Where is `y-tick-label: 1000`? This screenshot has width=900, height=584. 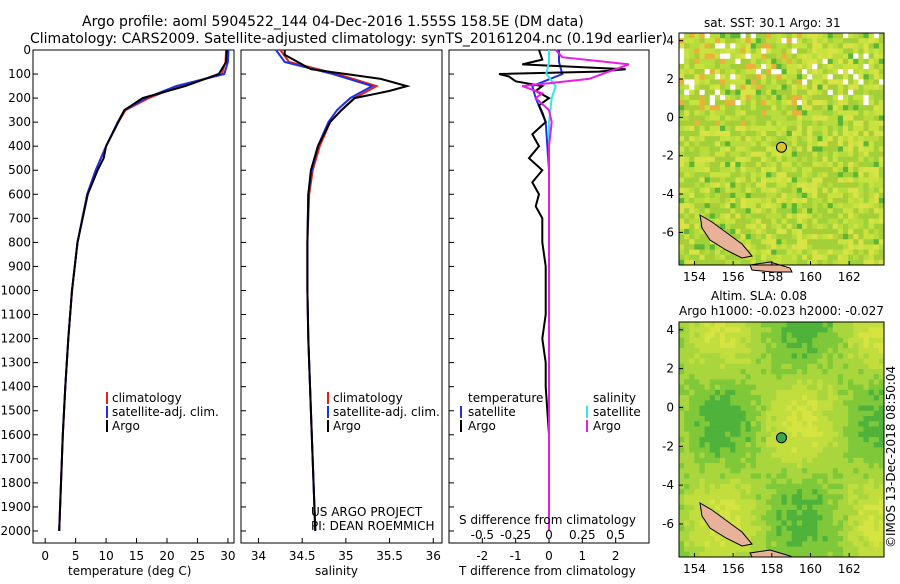
y-tick-label: 1000 is located at coordinates (15, 290).